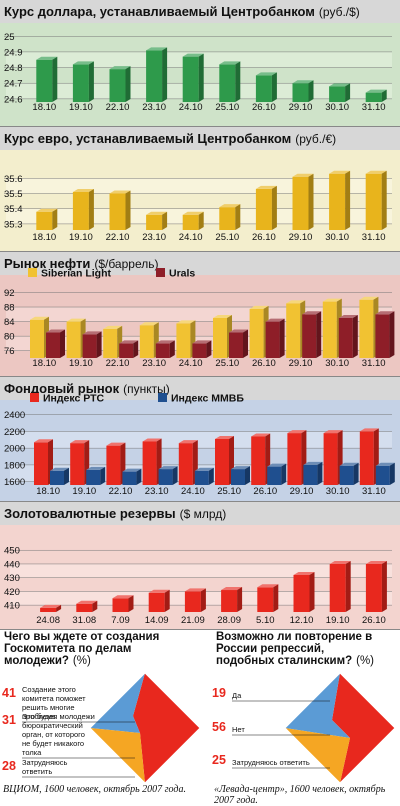 This screenshot has width=400, height=806. What do you see at coordinates (53, 743) in the screenshot?
I see `poll-answer-line: не будет никакого` at bounding box center [53, 743].